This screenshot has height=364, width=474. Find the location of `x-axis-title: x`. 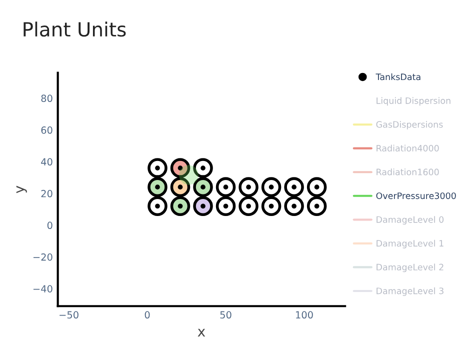

x-axis-title: x is located at coordinates (202, 332).